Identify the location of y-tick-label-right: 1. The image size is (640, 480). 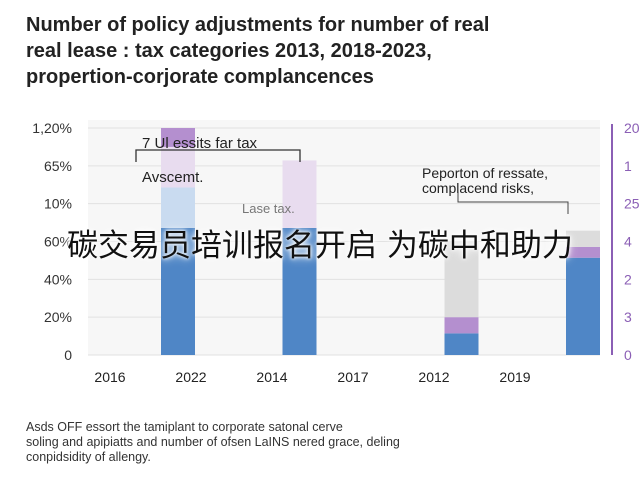
(628, 166).